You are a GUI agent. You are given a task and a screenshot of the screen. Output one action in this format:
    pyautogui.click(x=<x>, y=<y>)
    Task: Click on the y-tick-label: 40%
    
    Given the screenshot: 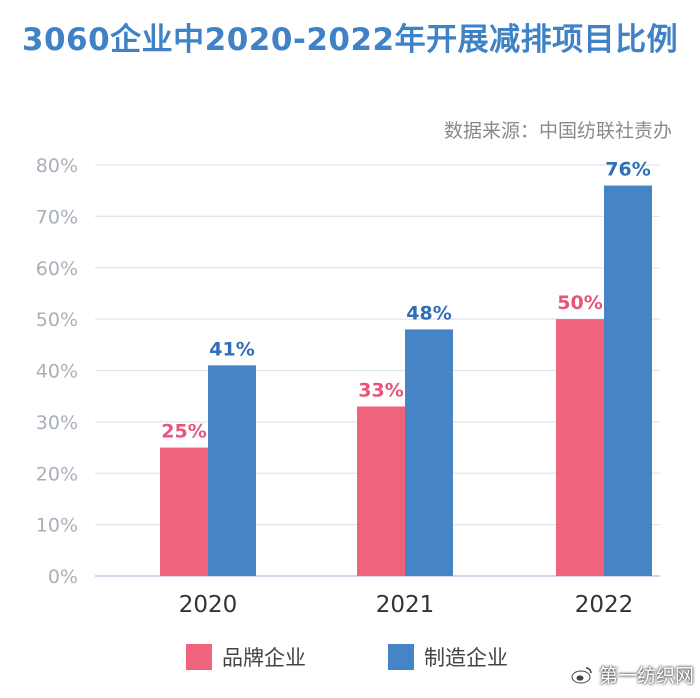 What is the action you would take?
    pyautogui.click(x=57, y=372)
    